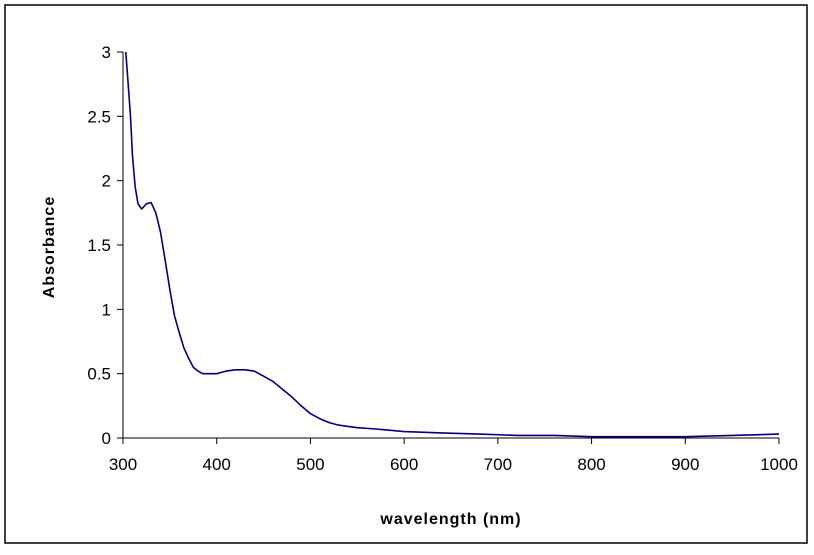  What do you see at coordinates (106, 438) in the screenshot?
I see `y-tick-label: 0` at bounding box center [106, 438].